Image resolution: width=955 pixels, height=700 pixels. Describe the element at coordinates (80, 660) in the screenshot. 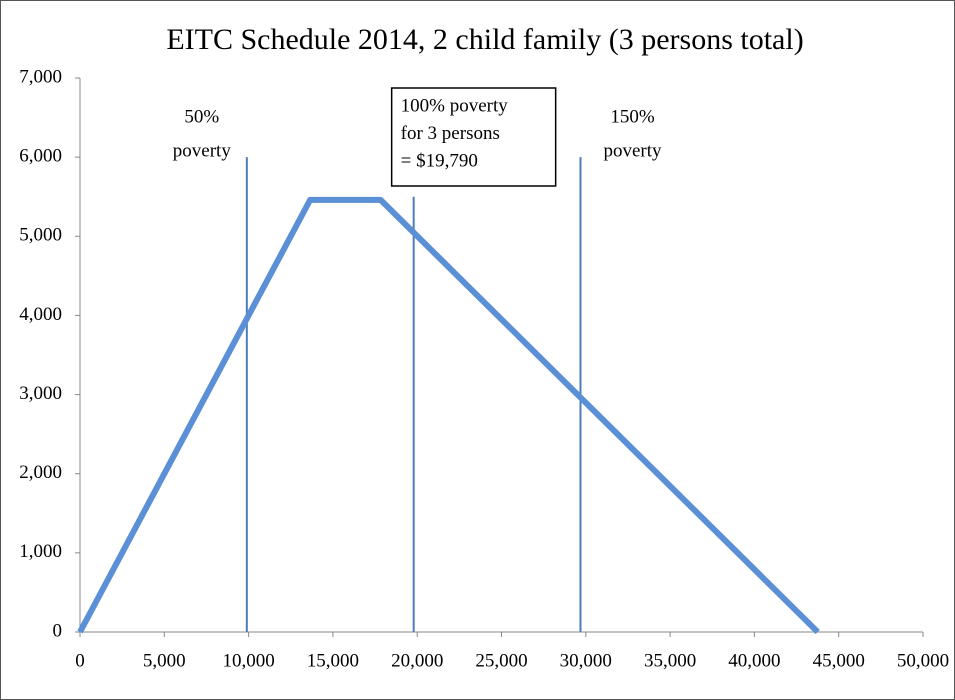

I see `x-tick-label: 0` at that location.